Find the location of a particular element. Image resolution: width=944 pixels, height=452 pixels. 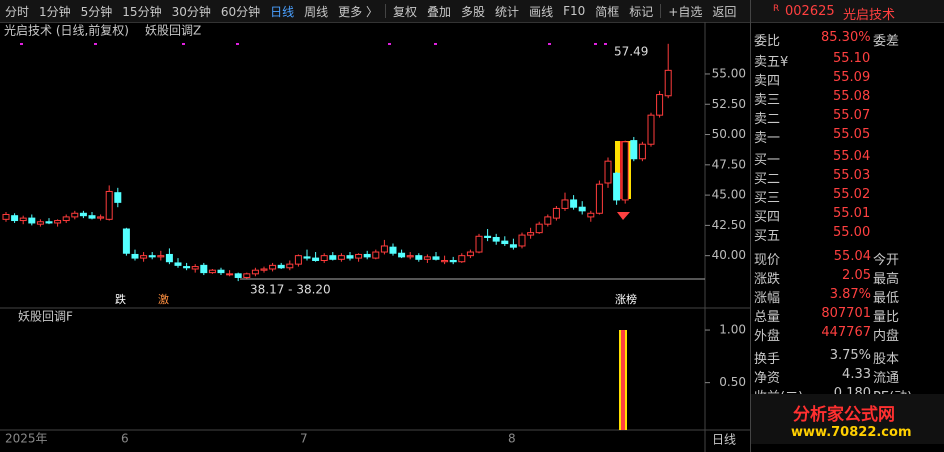

toolbar-button: F10 is located at coordinates (574, 11).